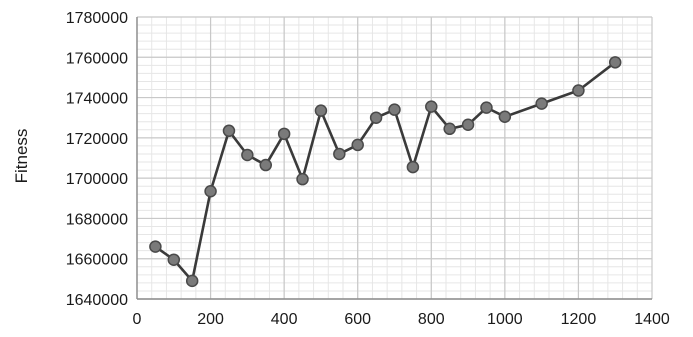 The height and width of the screenshot is (337, 693). Describe the element at coordinates (210, 319) in the screenshot. I see `x-tick-label: 200` at that location.